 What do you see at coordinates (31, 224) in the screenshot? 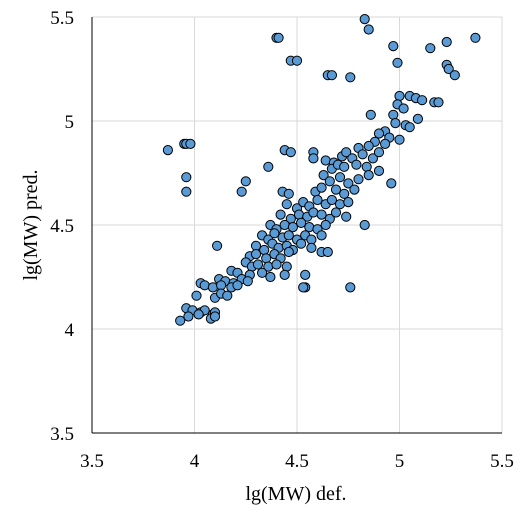
I see `y-axis-title: lg(MW) pred.` at bounding box center [31, 224].